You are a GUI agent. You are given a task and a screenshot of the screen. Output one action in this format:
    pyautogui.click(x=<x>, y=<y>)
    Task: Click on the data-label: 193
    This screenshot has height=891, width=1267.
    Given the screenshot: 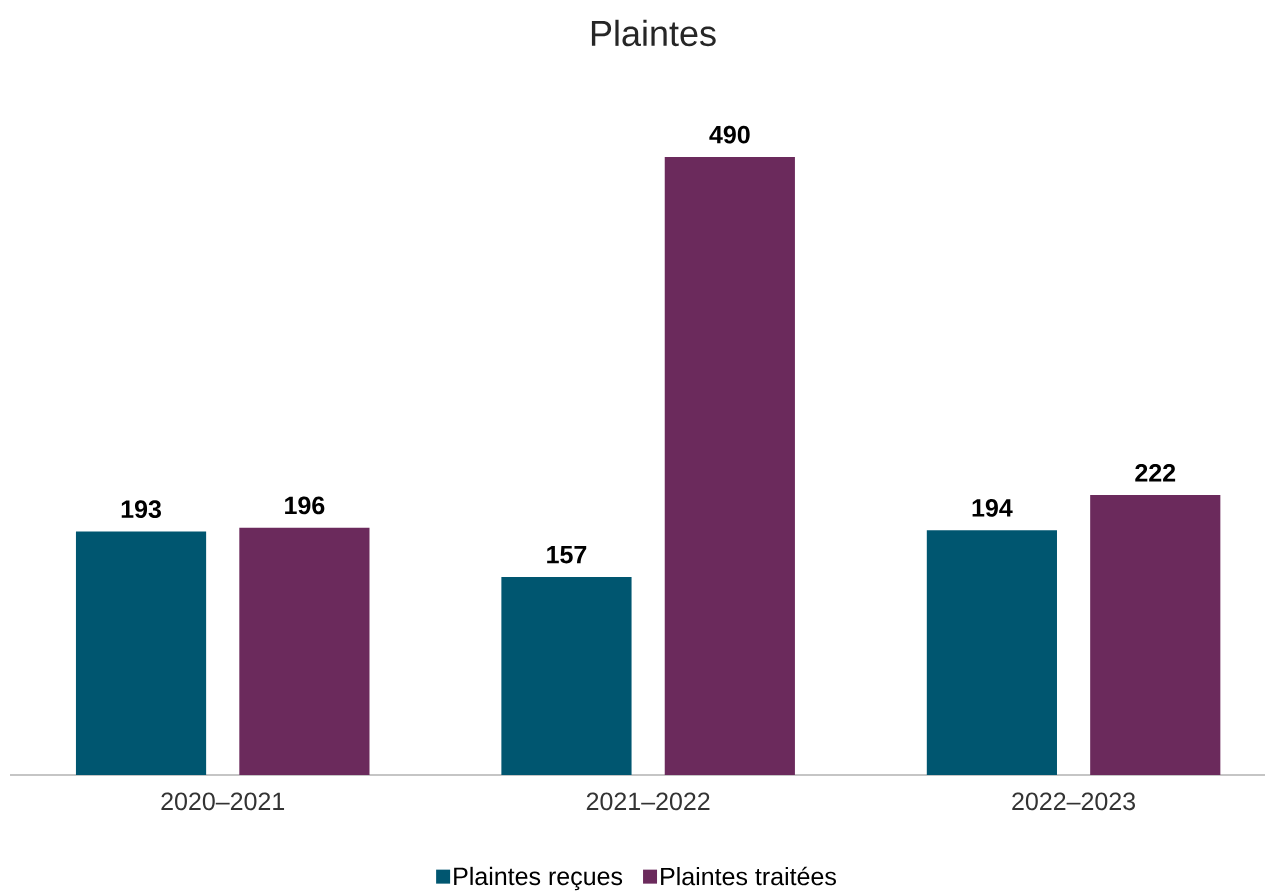 What is the action you would take?
    pyautogui.click(x=141, y=509)
    